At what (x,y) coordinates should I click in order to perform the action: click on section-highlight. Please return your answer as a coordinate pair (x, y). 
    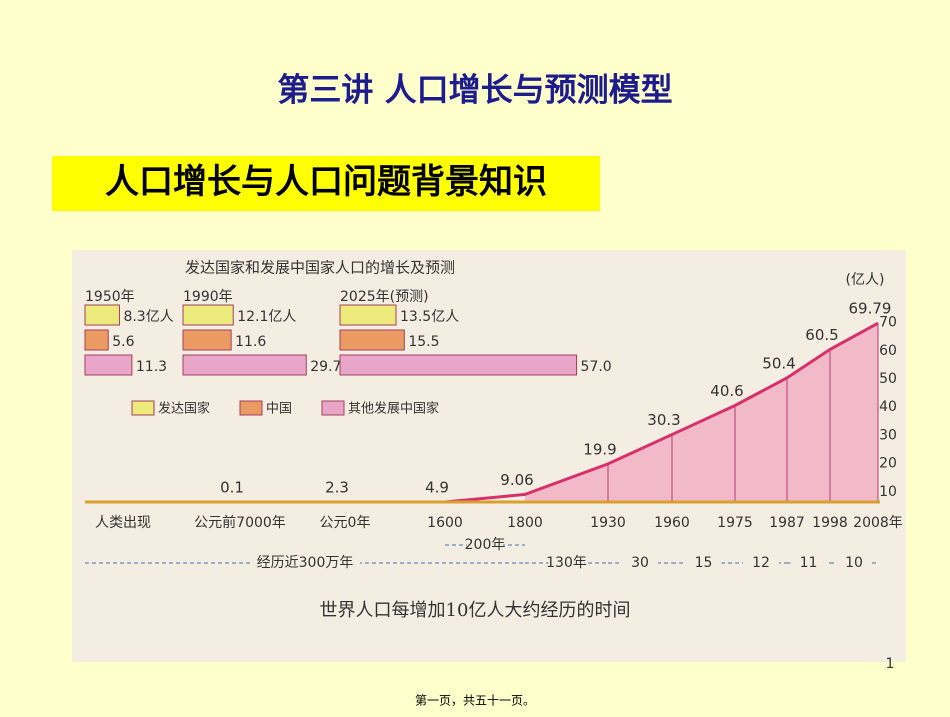
    Looking at the image, I should click on (326, 183).